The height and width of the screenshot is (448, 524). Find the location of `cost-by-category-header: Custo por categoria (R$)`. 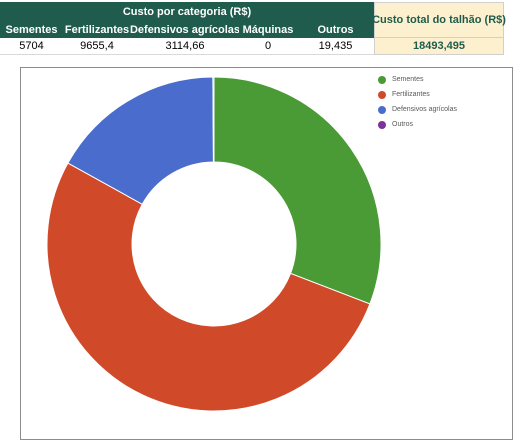

cost-by-category-header: Custo por categoria (R$) is located at coordinates (187, 11).